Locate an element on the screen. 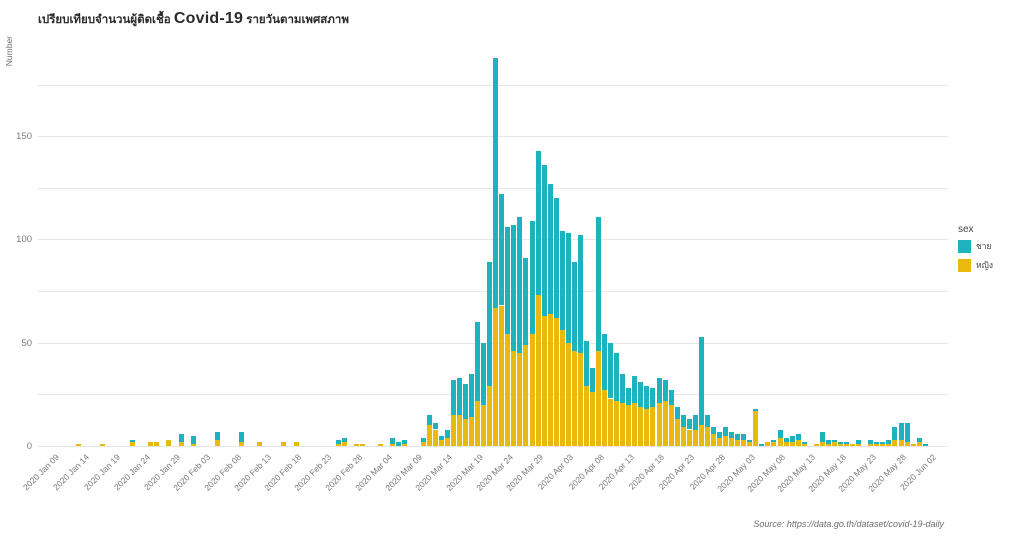 The height and width of the screenshot is (536, 1024). legend-item-female: หญิง is located at coordinates (975, 265).